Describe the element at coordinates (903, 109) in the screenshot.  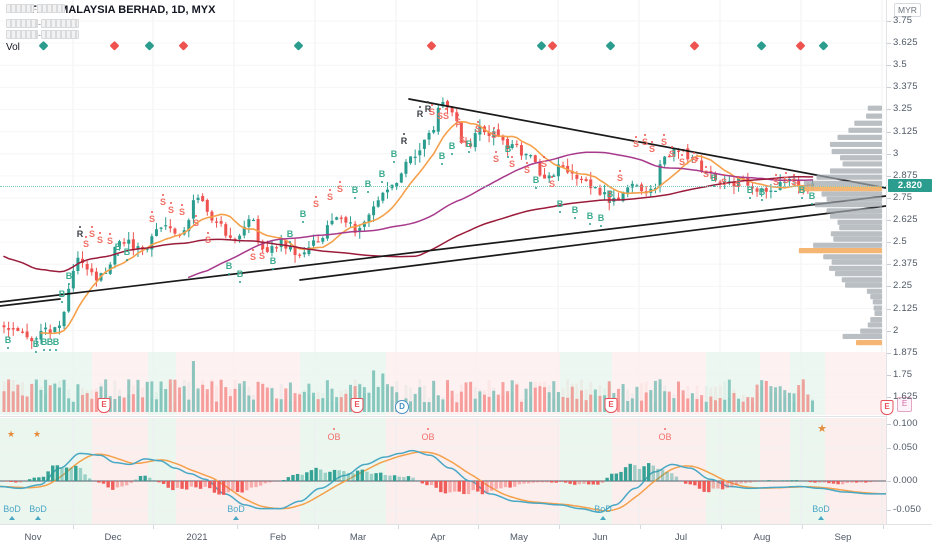
I see `price-tick-label: 3.25` at that location.